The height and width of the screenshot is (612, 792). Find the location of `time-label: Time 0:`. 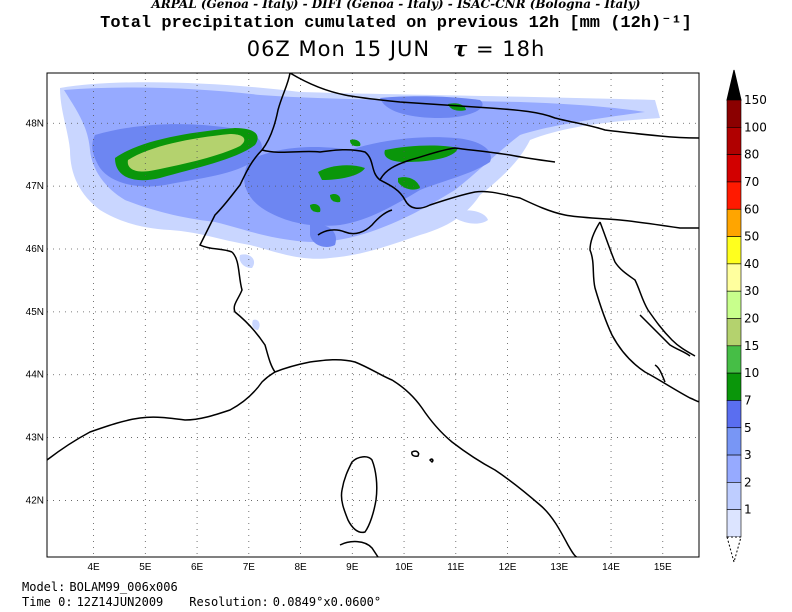

time-label: Time 0: is located at coordinates (47, 602).